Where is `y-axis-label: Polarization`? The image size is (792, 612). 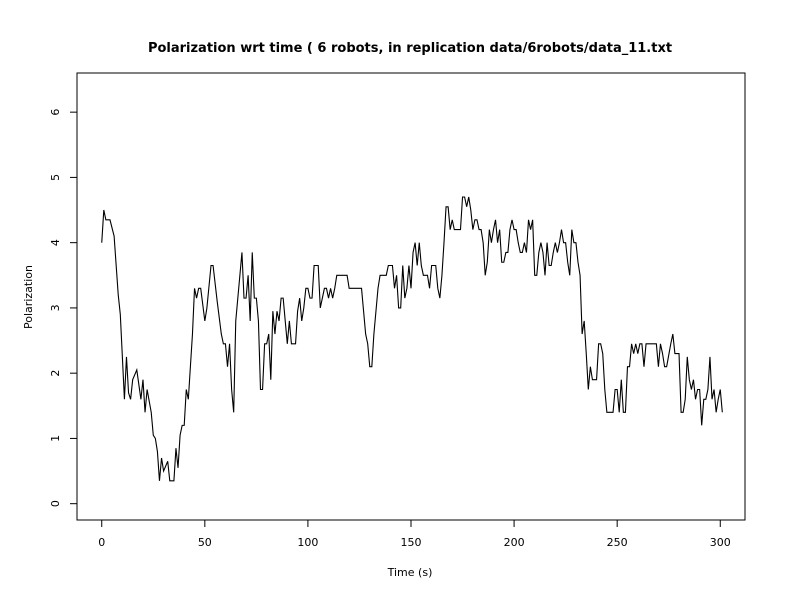 y-axis-label: Polarization is located at coordinates (28, 297).